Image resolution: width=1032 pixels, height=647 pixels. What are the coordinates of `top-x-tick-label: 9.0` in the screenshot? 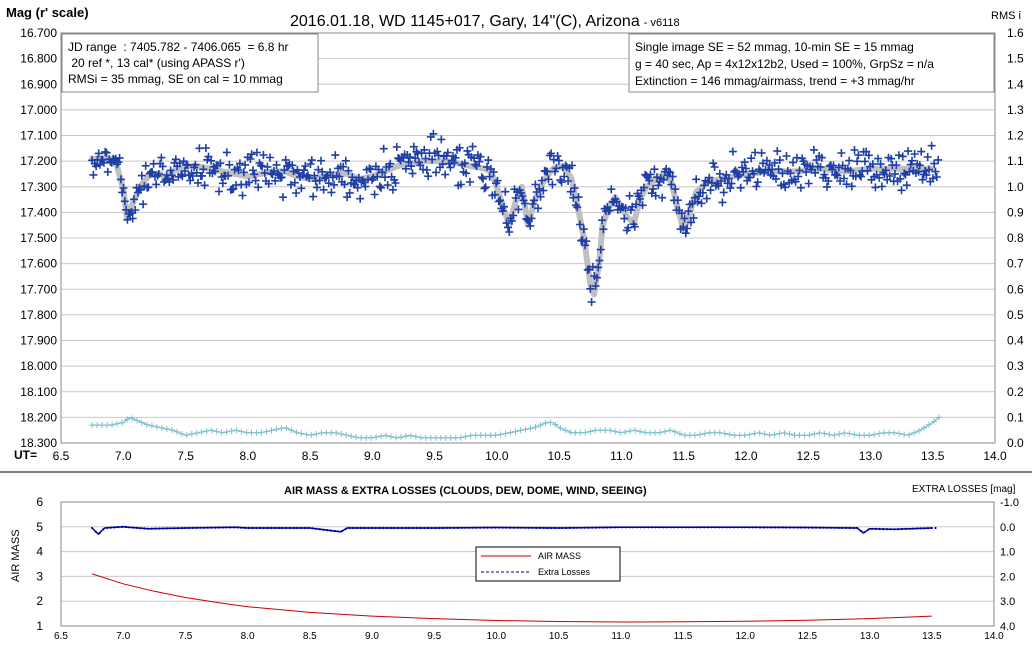 It's located at (372, 456).